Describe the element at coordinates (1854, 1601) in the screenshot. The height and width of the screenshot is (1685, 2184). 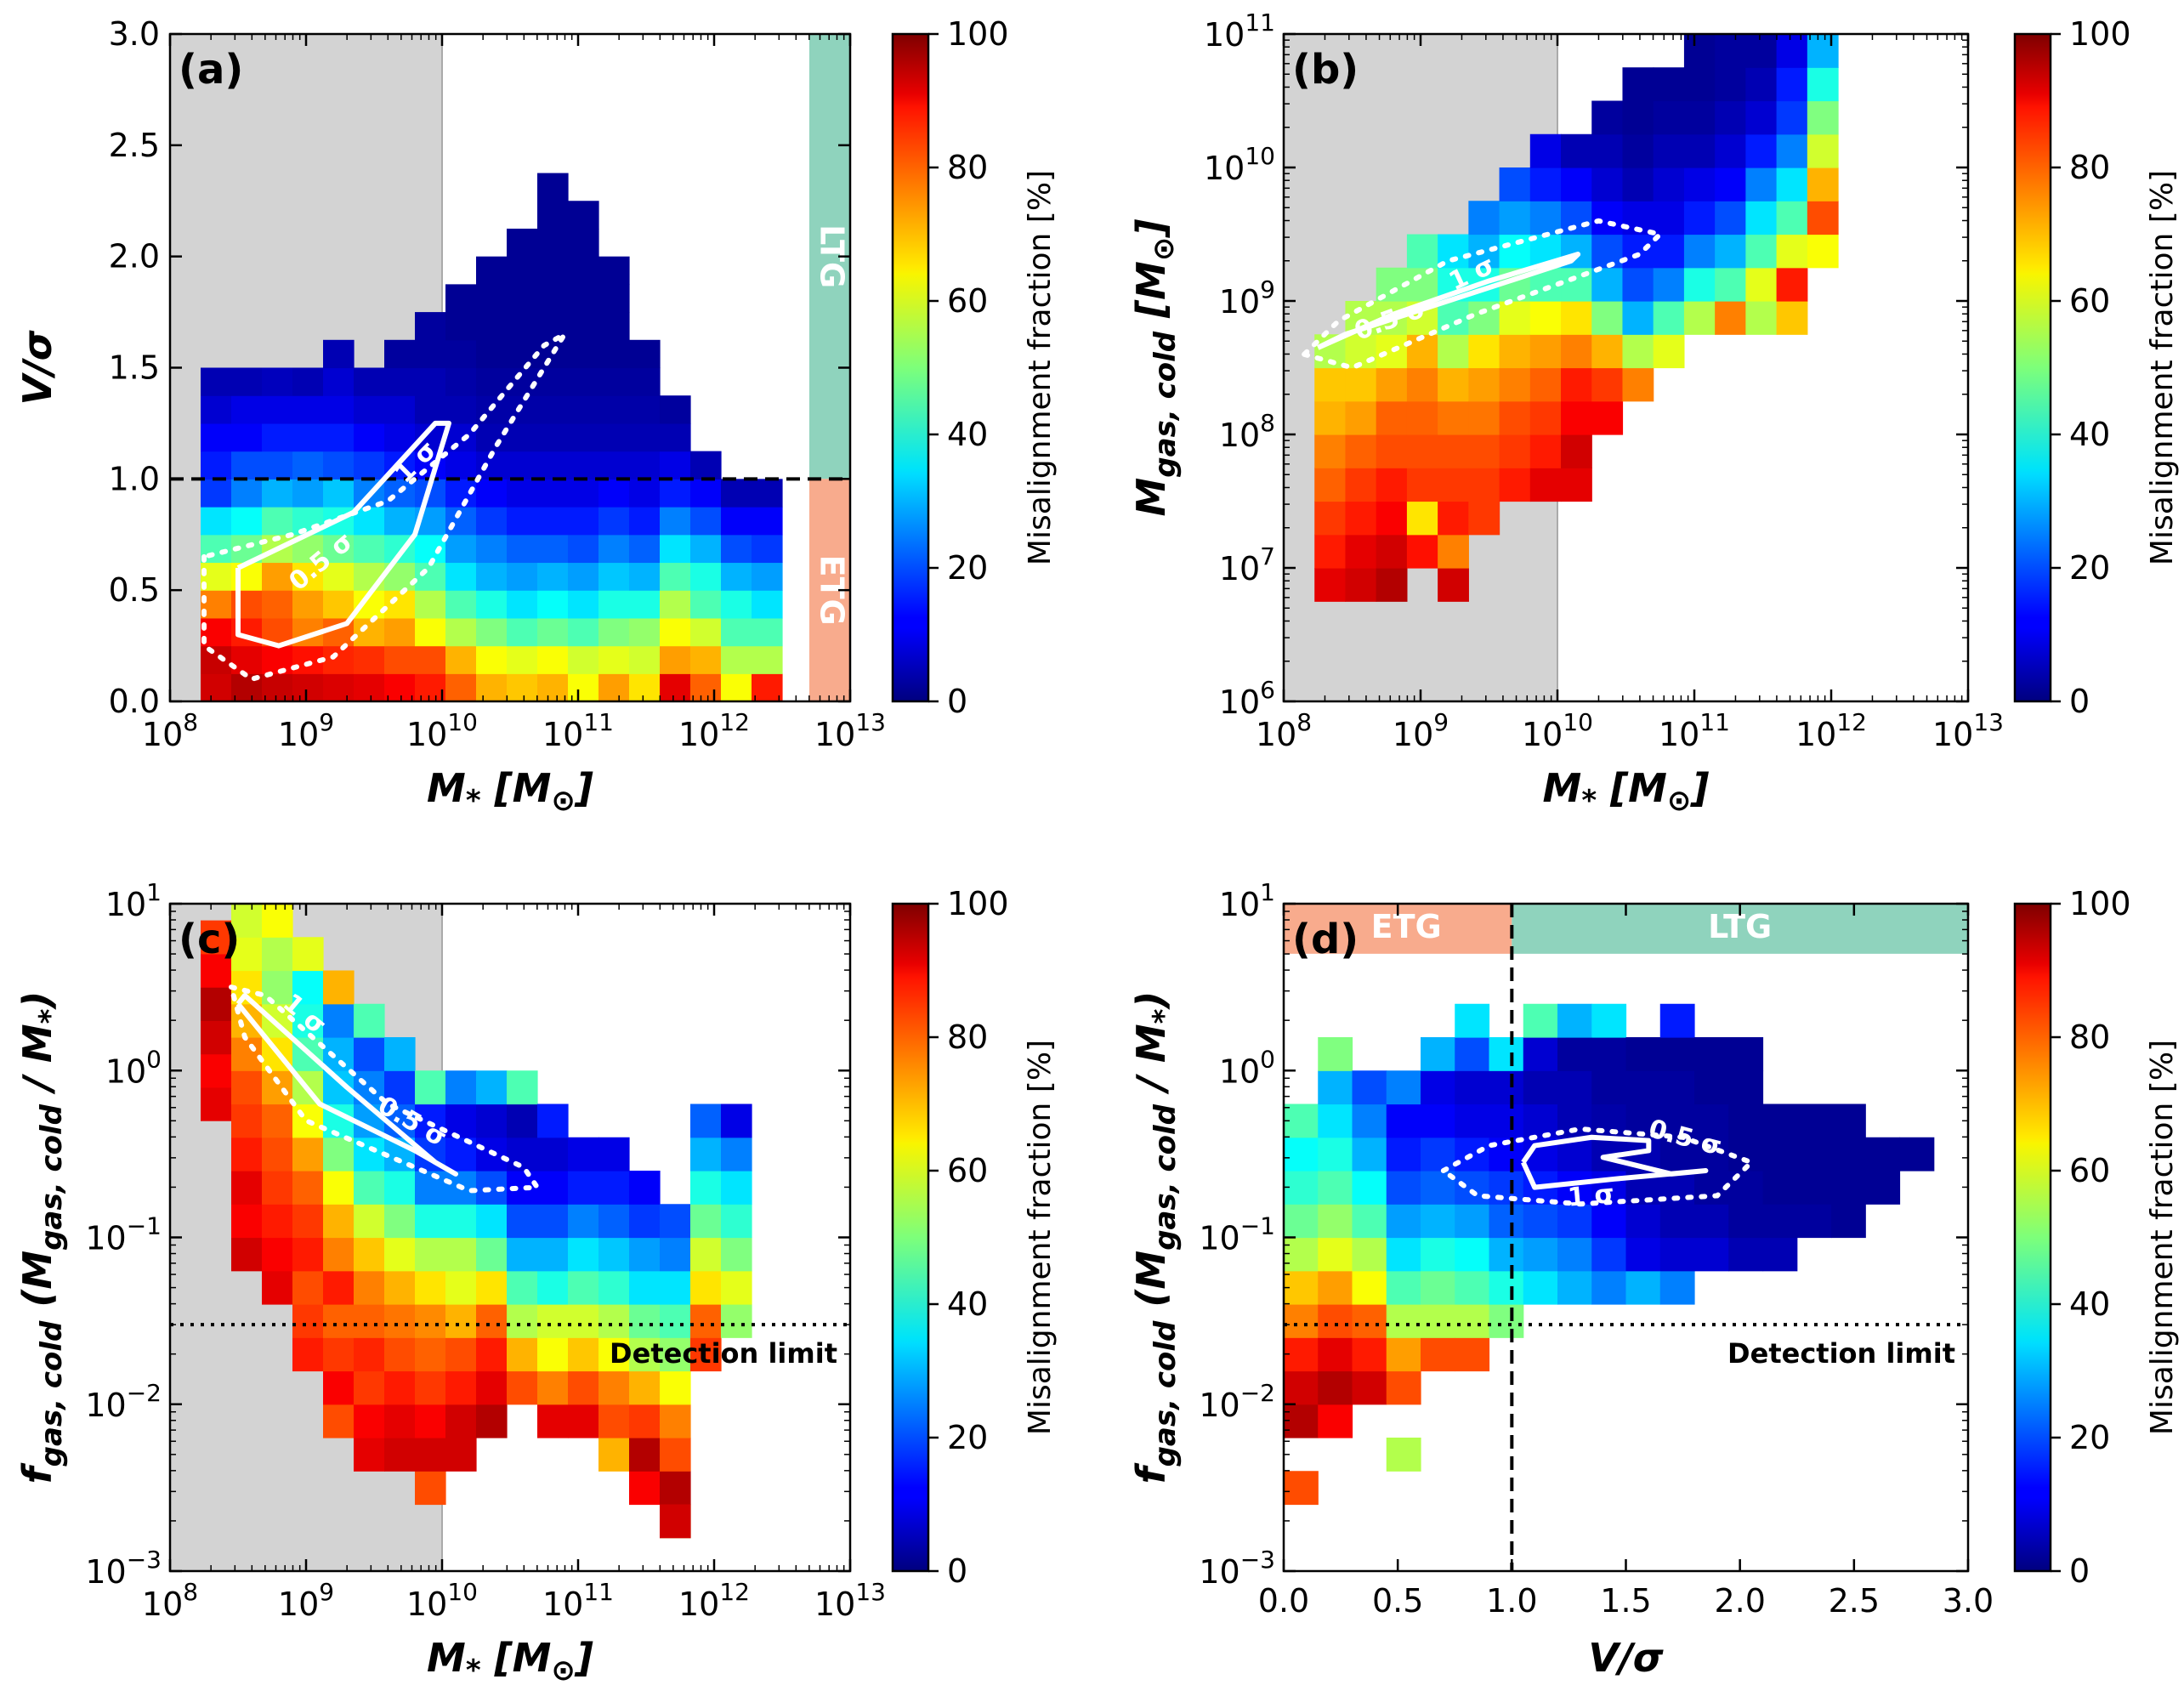
I see `x-tick-label: 2.5` at that location.